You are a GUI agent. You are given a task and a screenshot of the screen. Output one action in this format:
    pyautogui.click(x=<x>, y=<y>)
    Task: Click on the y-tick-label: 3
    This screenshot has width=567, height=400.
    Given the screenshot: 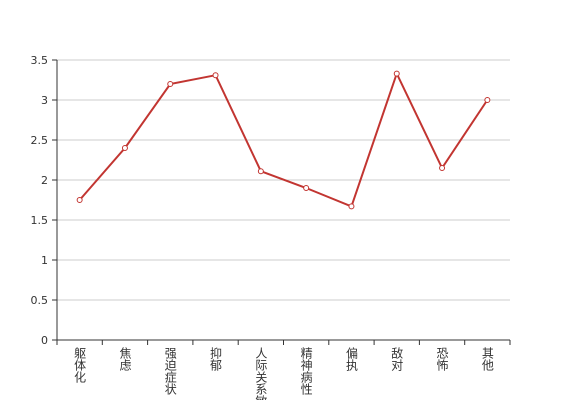 What is the action you would take?
    pyautogui.click(x=44, y=100)
    